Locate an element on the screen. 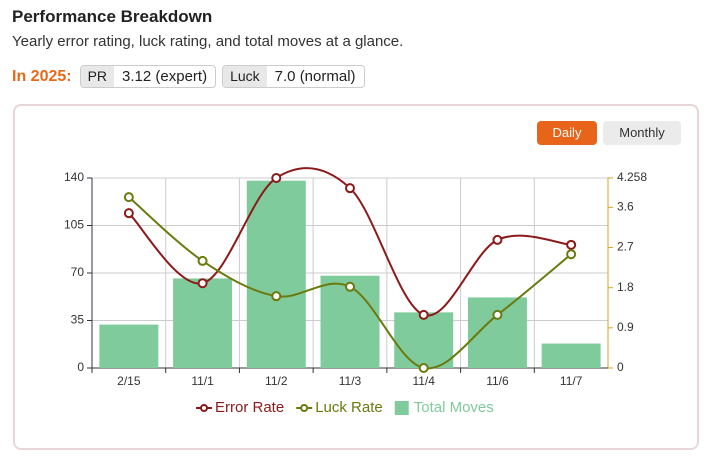 This screenshot has width=706, height=458. y2-tick-label: 0.9 is located at coordinates (625, 327).